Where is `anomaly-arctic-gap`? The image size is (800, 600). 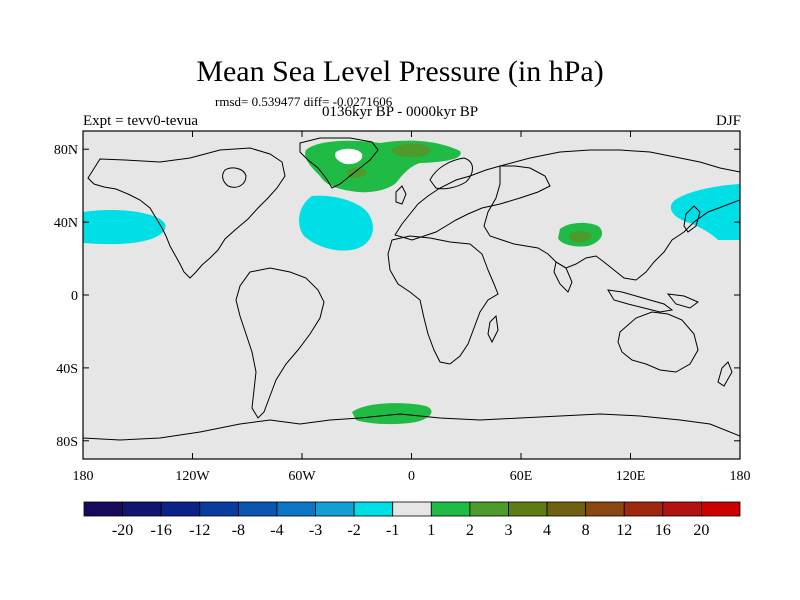 anomaly-arctic-gap is located at coordinates (349, 156).